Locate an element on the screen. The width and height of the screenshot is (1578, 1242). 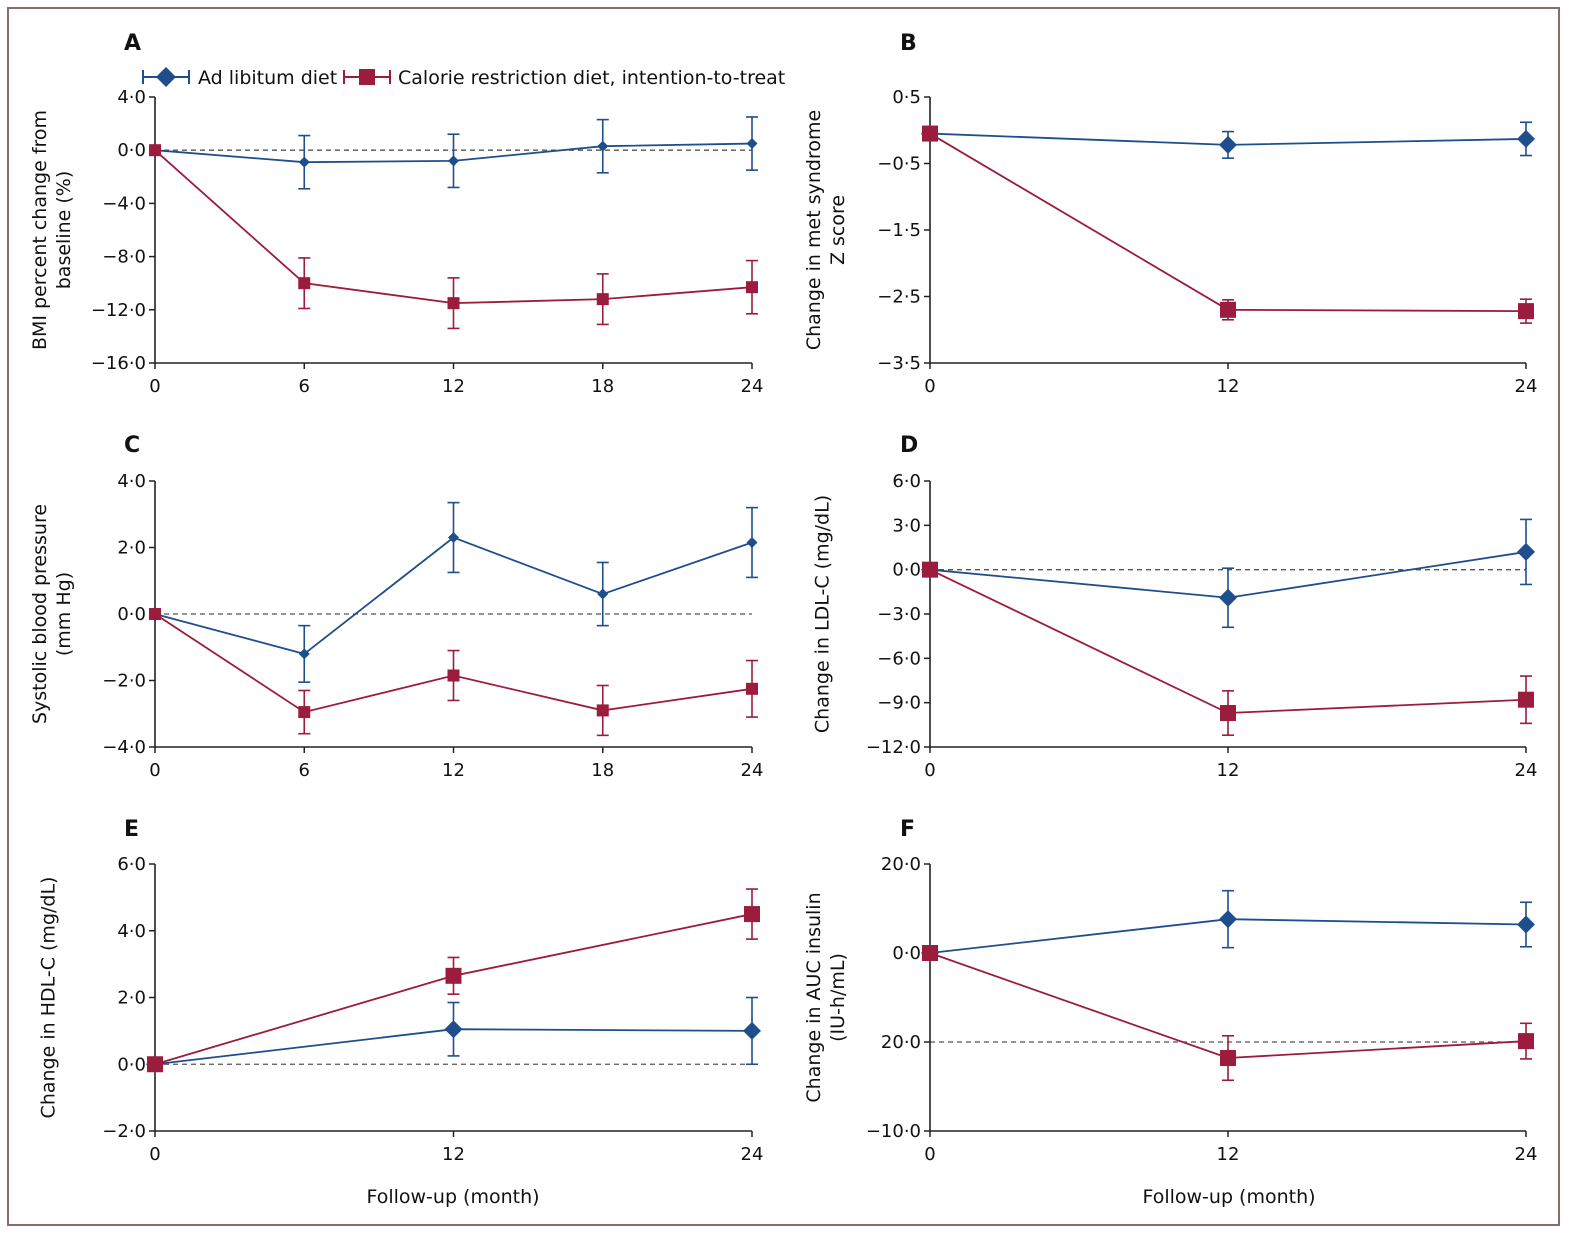
y-tick-label-b: −3·5 is located at coordinates (899, 363).